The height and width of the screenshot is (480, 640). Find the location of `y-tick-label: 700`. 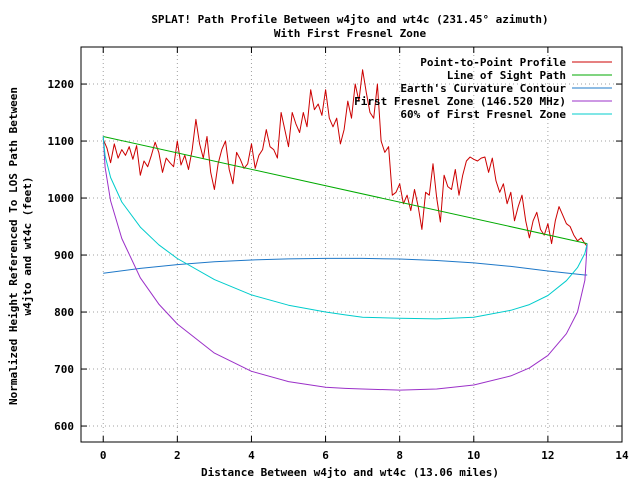

y-tick-label: 700 is located at coordinates (64, 369).